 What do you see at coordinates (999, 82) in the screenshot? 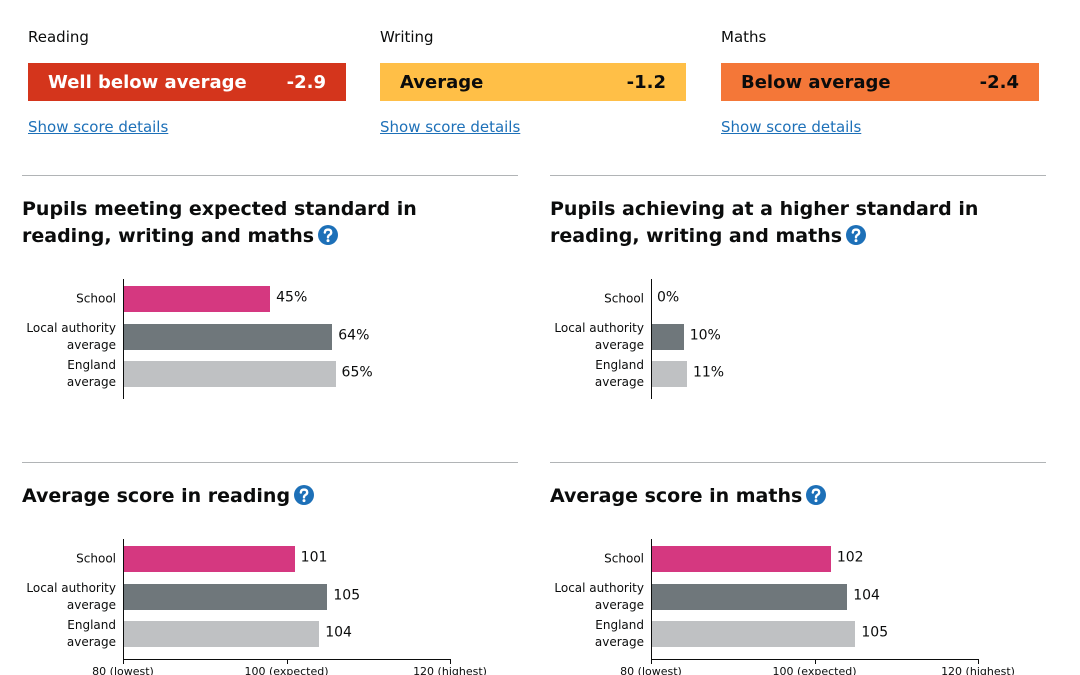
I see `score-value: -2.4` at bounding box center [999, 82].